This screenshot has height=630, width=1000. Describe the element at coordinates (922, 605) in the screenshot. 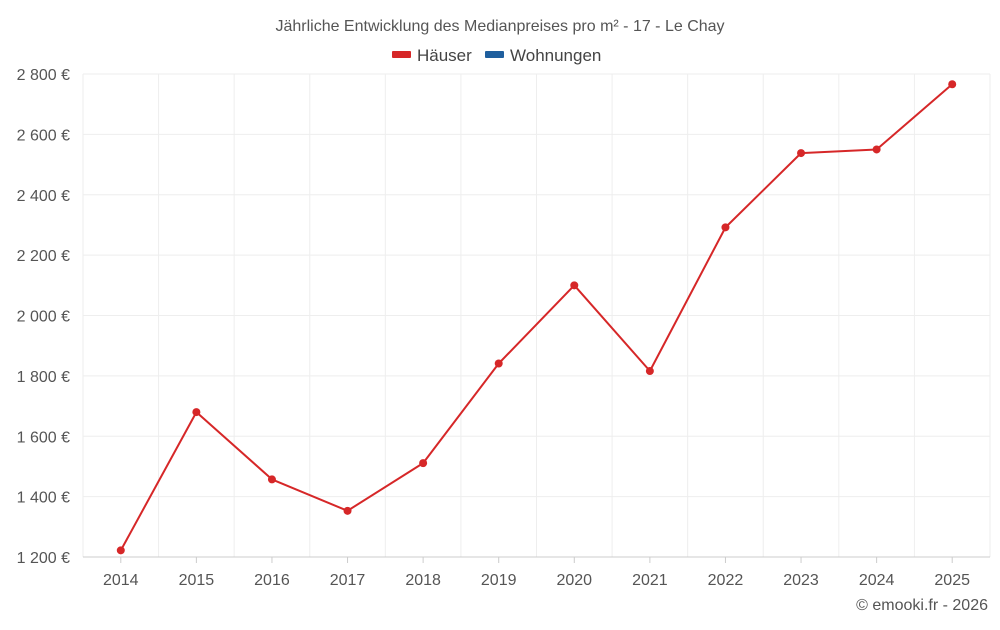

I see `credit-text: © emooki.fr - 2026` at that location.